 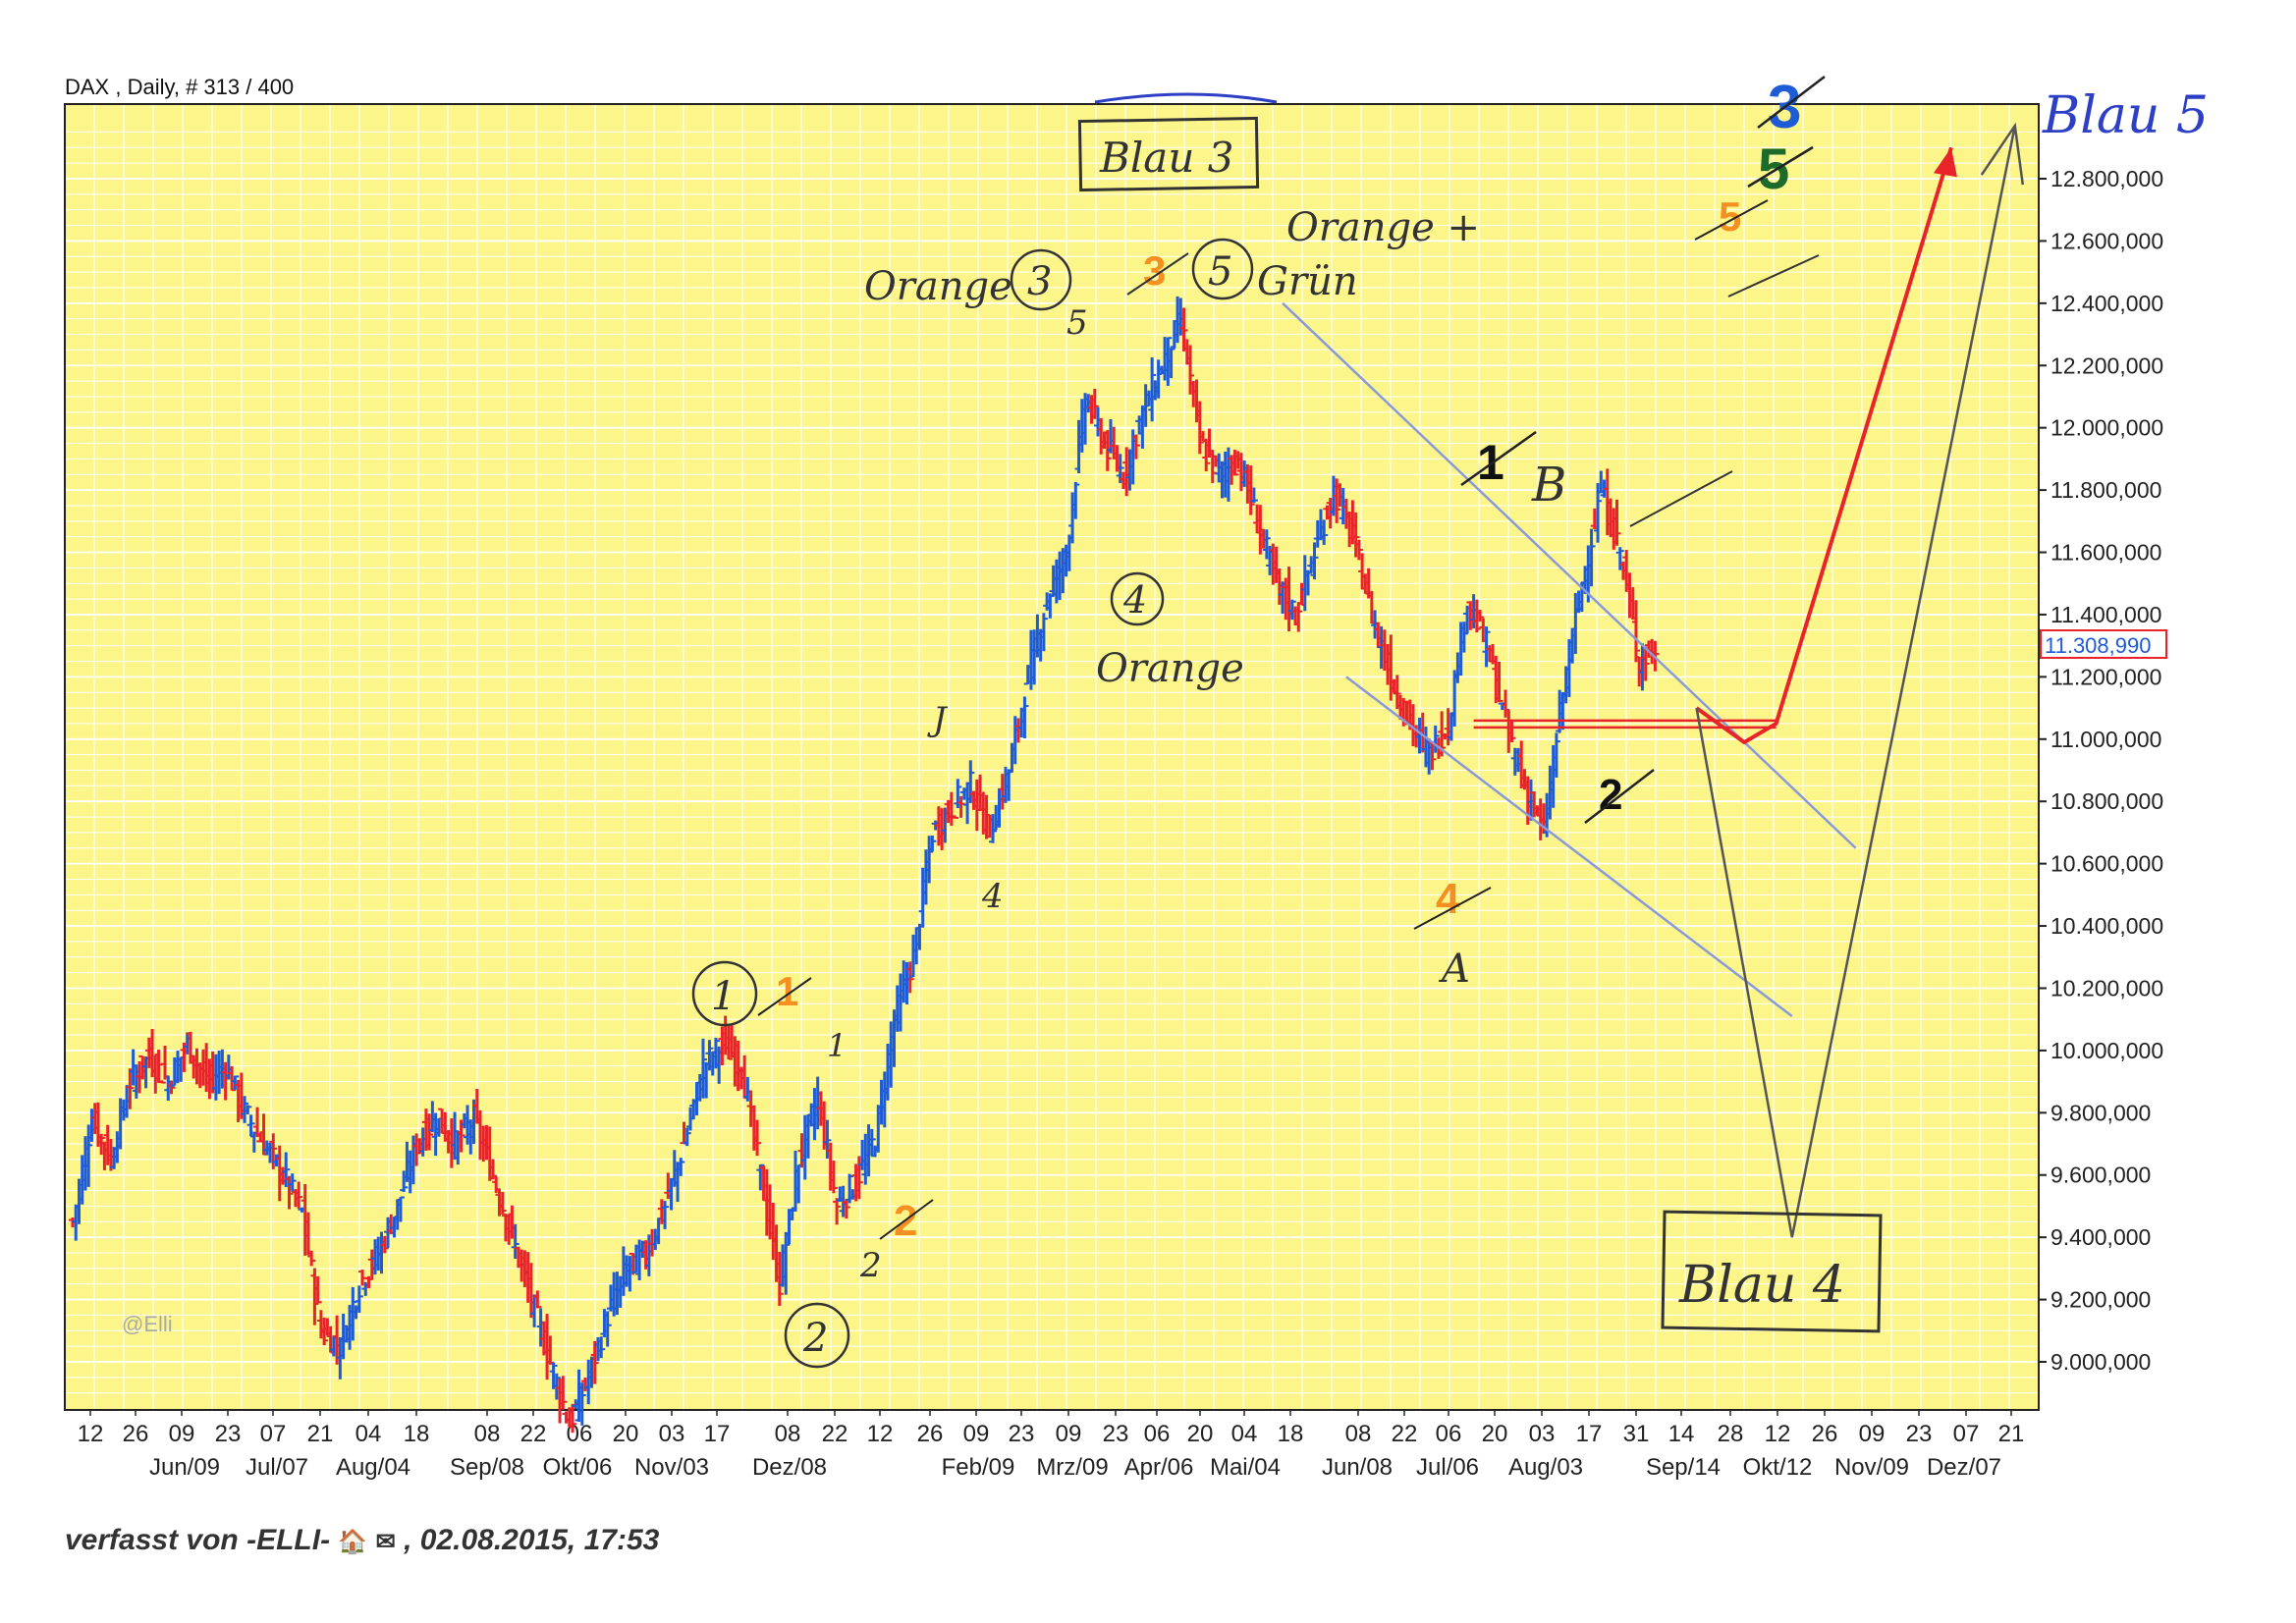 I want to click on watermark: @Elli, so click(x=147, y=1324).